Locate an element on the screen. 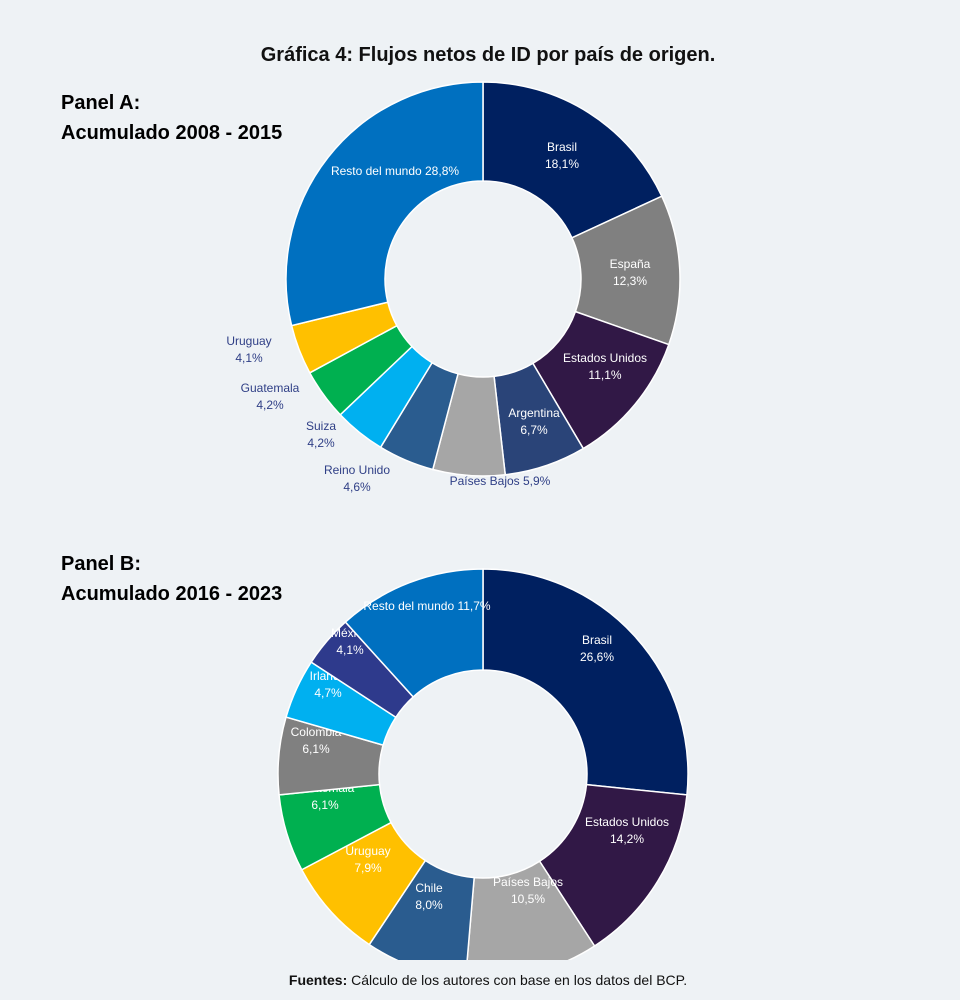  panel-b-label-chile: Chile 8,0% is located at coordinates (429, 896).